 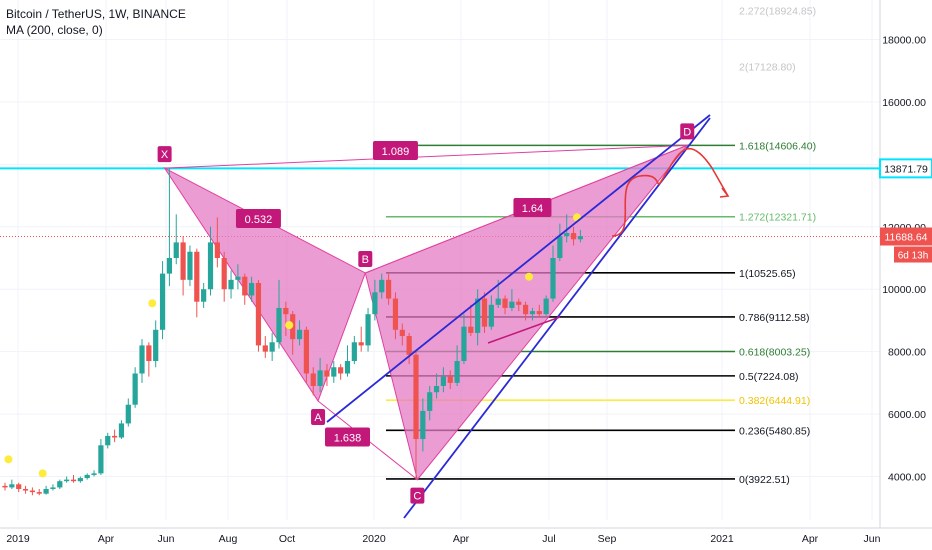 I want to click on fib-label-7: 0.5(7224.08), so click(x=769, y=377).